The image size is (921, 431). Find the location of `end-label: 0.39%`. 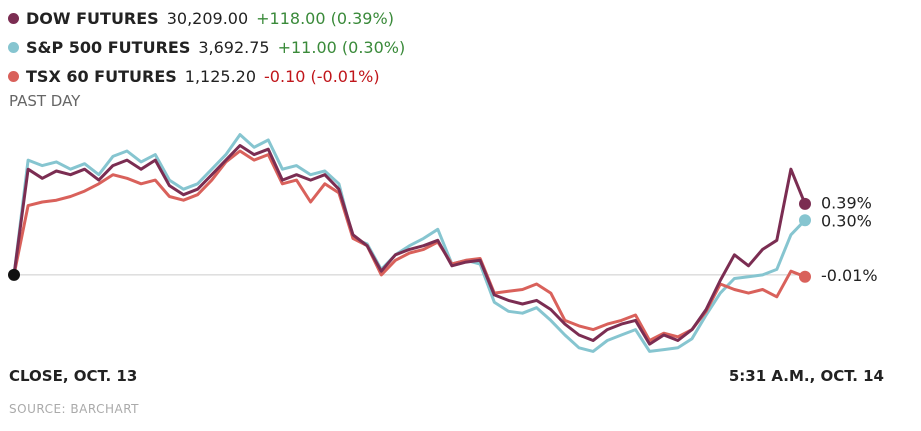

end-label: 0.39% is located at coordinates (846, 202).